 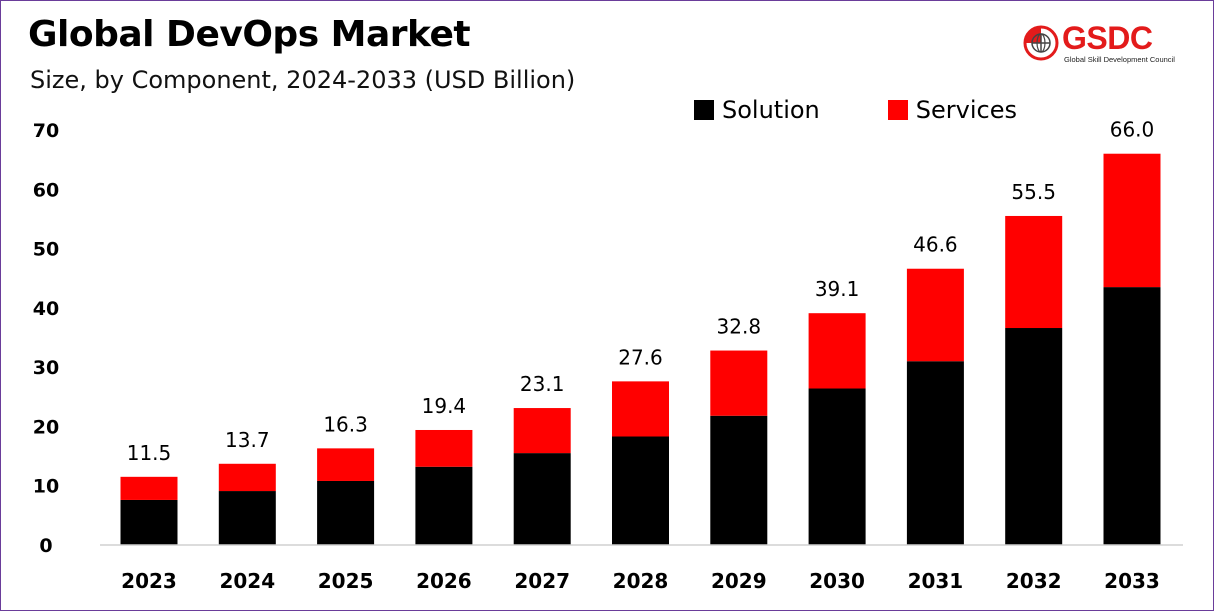 I want to click on bar-solution-2029, so click(x=739, y=480).